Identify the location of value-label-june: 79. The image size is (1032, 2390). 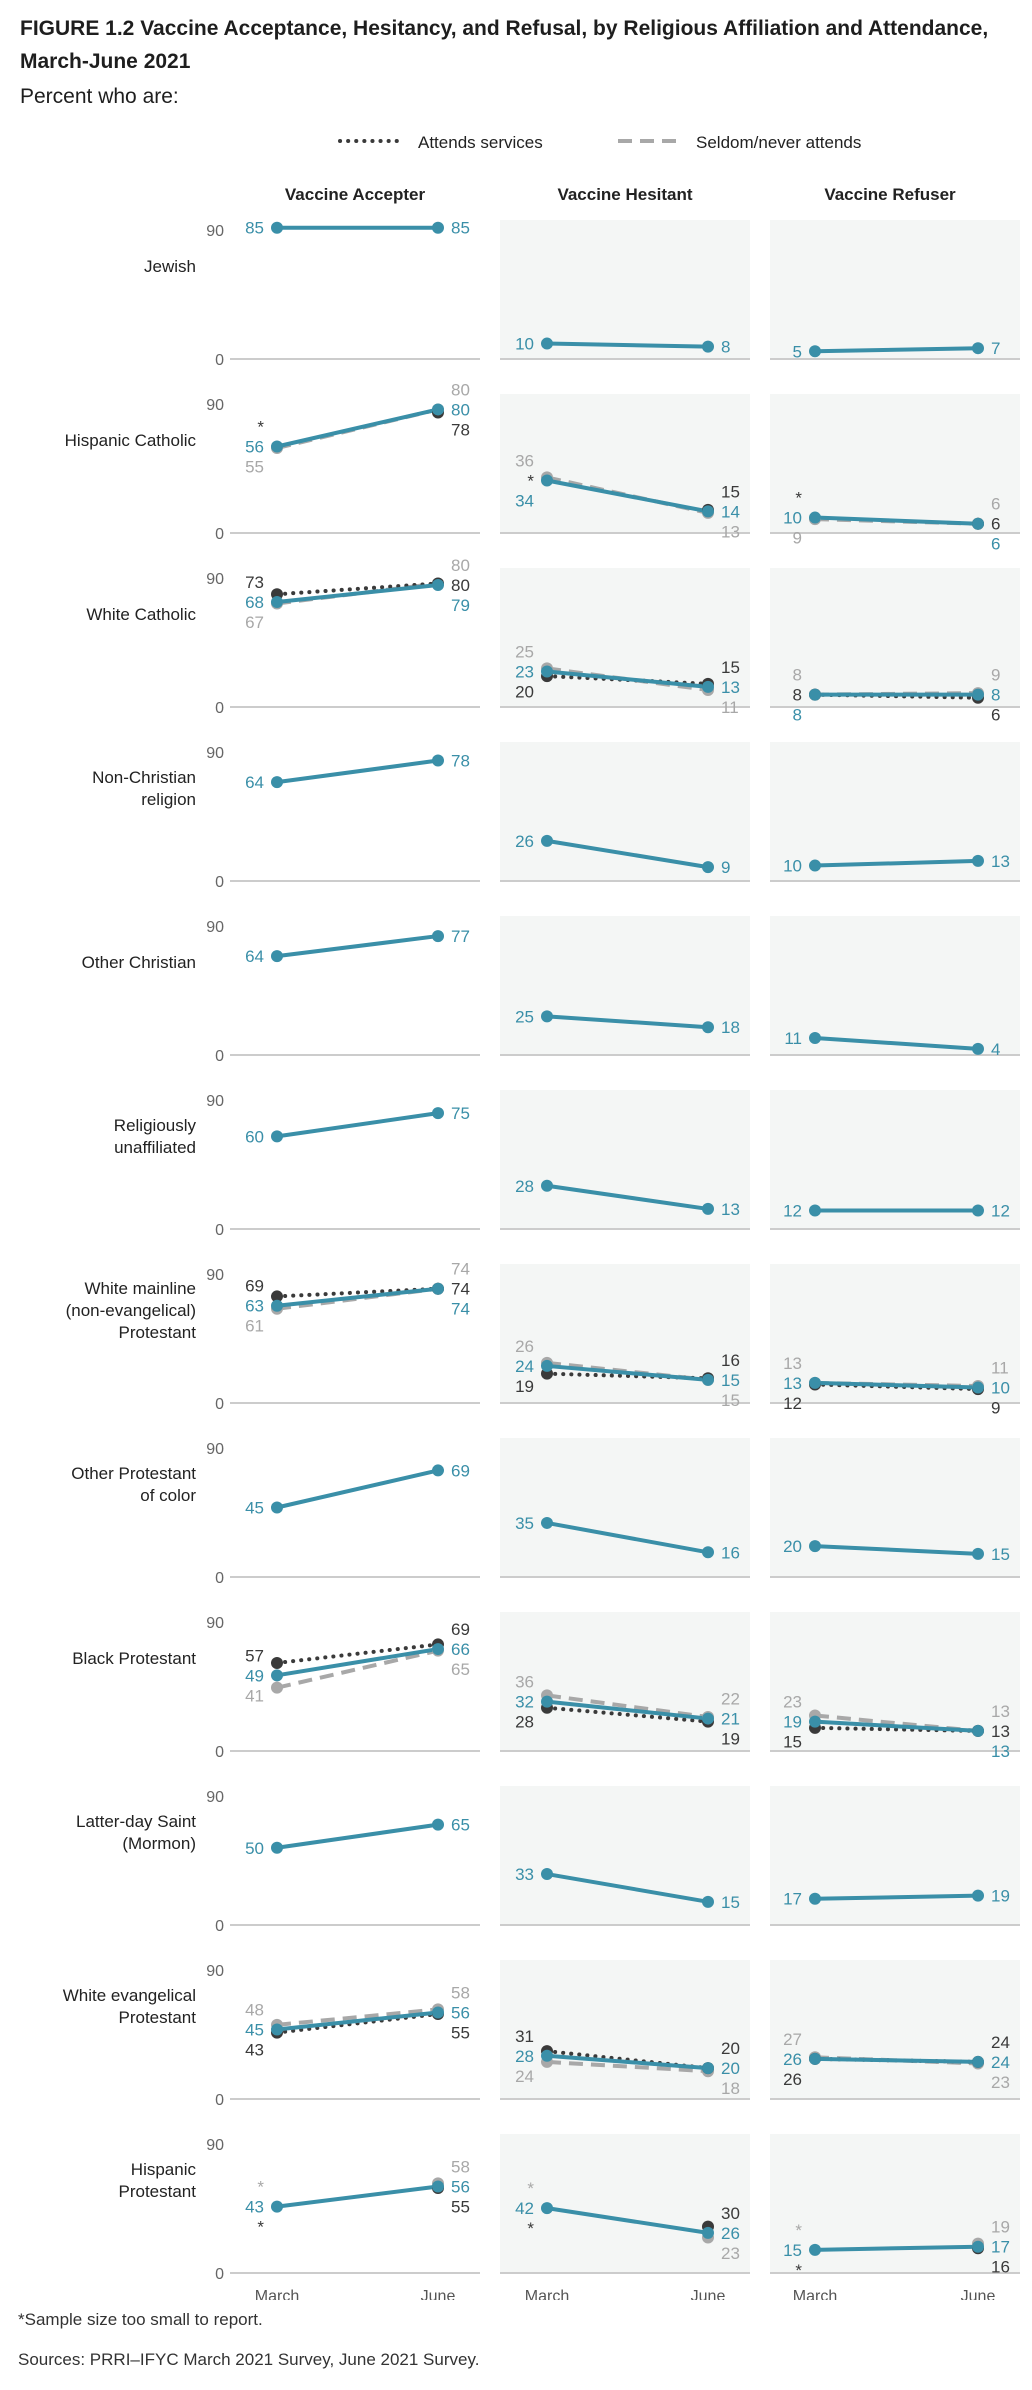
(460, 605).